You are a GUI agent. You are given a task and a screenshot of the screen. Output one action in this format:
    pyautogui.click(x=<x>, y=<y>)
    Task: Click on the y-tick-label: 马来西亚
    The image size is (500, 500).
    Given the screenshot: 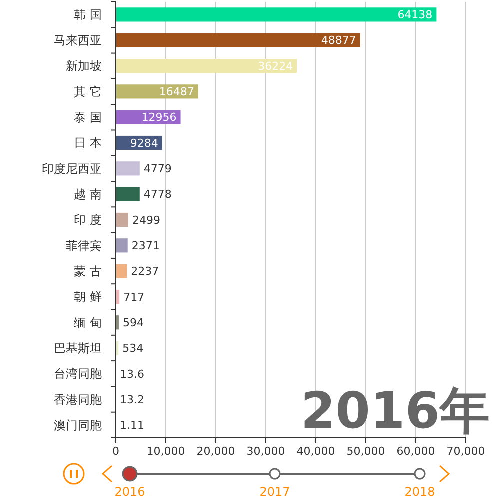 What is the action you would take?
    pyautogui.click(x=78, y=41)
    